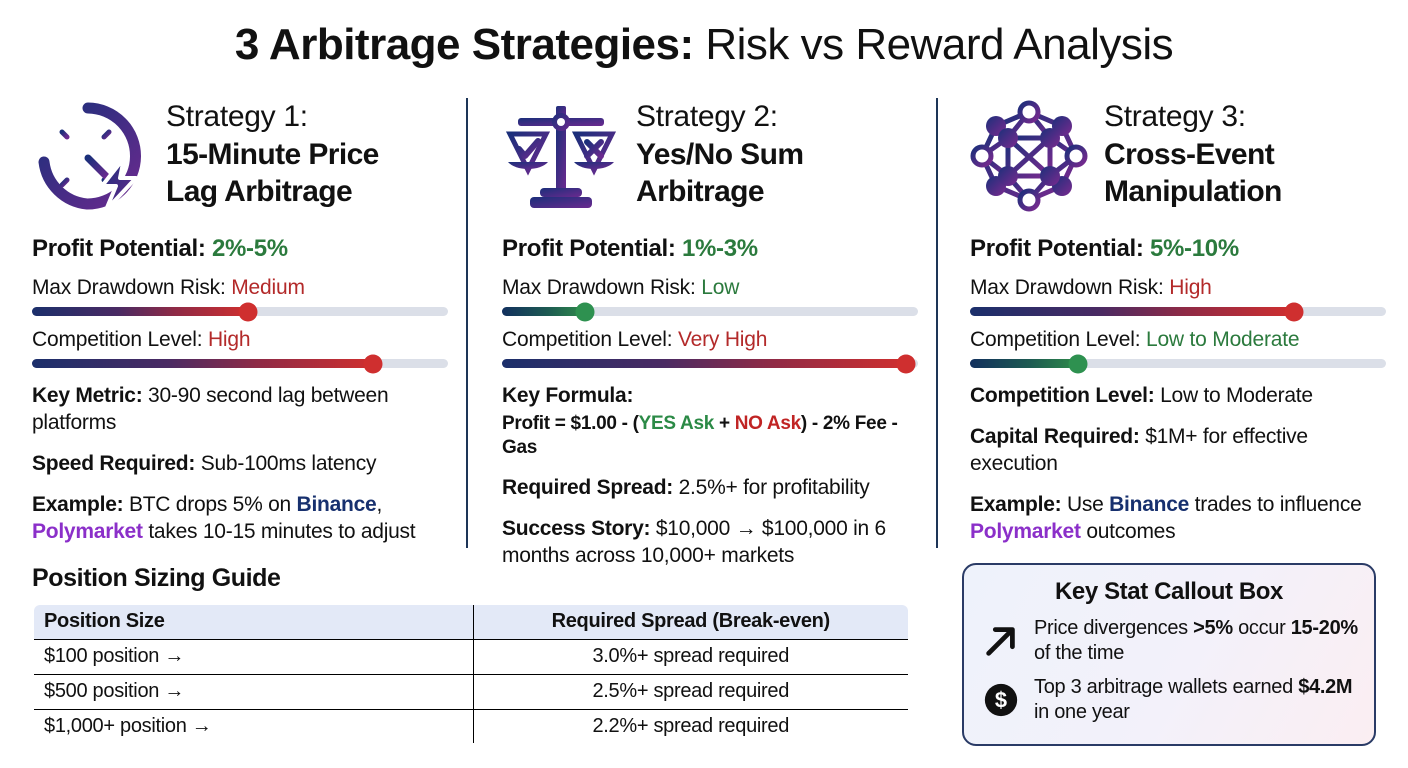 The width and height of the screenshot is (1408, 768). I want to click on strategy-2-row-required-spread: Required Spread: 2.5%+ for profitability, so click(710, 487).